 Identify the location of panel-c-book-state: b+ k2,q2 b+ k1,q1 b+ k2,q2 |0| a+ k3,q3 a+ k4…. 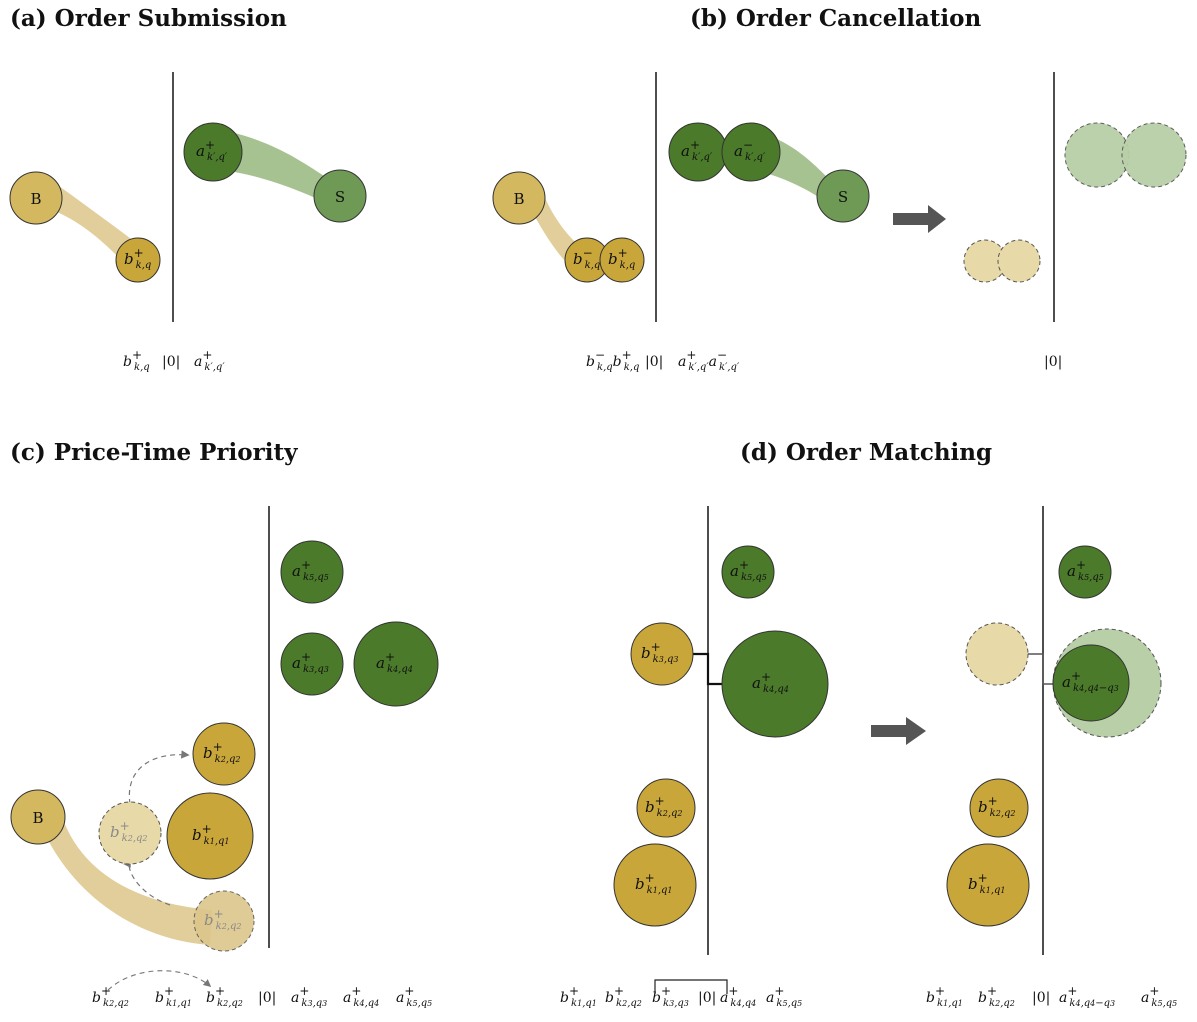
(262, 989).